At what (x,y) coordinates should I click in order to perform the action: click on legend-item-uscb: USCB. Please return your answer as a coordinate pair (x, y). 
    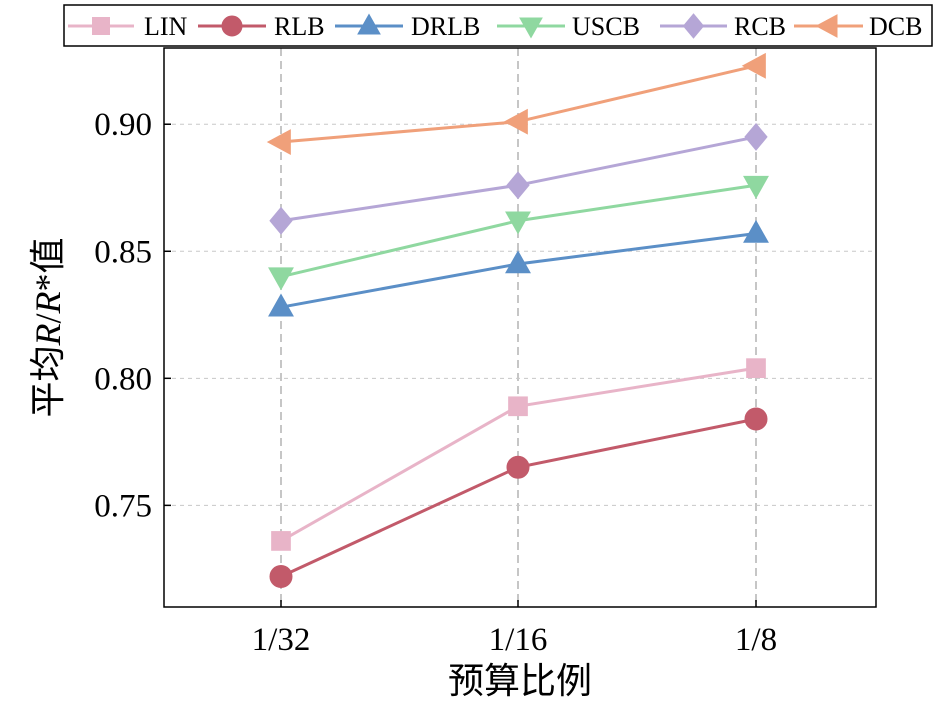
    Looking at the image, I should click on (568, 26).